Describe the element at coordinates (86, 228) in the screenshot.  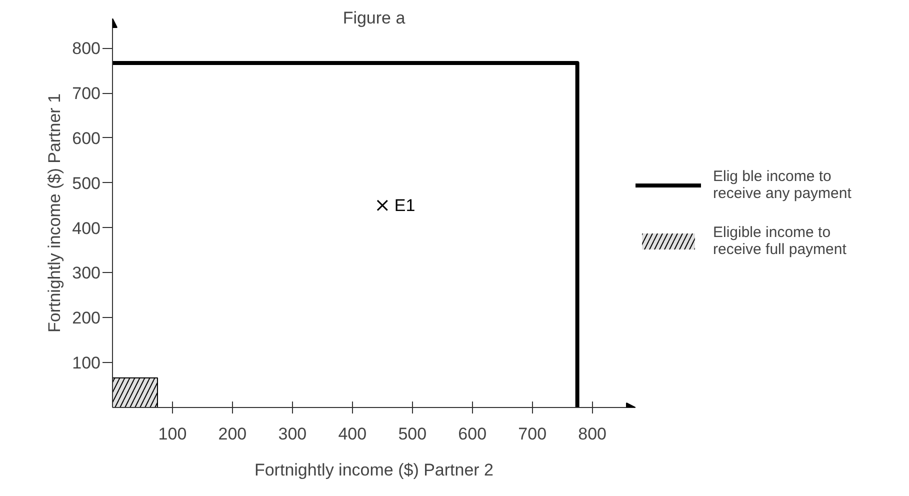
I see `y-tick-label: 400` at that location.